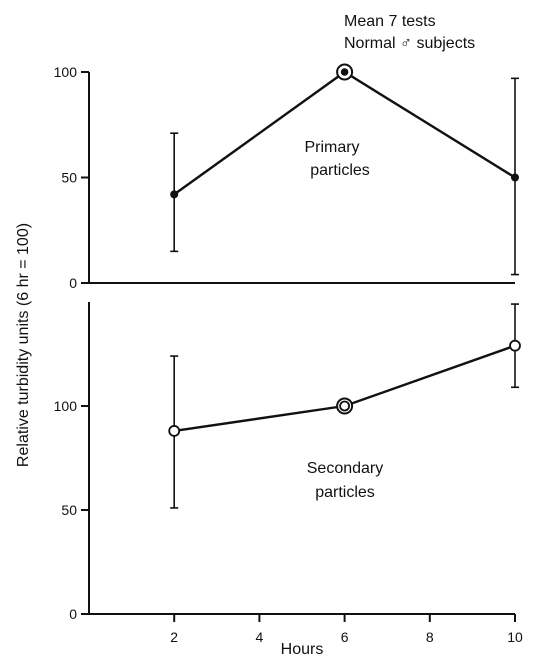 The image size is (550, 662). I want to click on top-y-tick-label: 0, so click(73, 283).